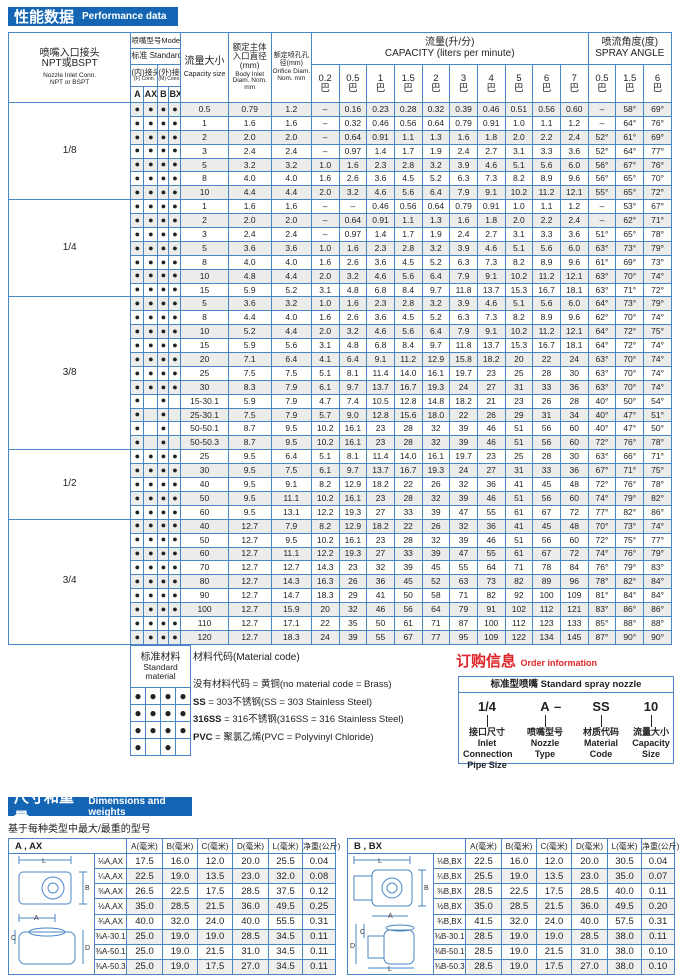 This screenshot has height=975, width=679. What do you see at coordinates (574, 276) in the screenshot?
I see `capacity-value: 12.1` at bounding box center [574, 276].